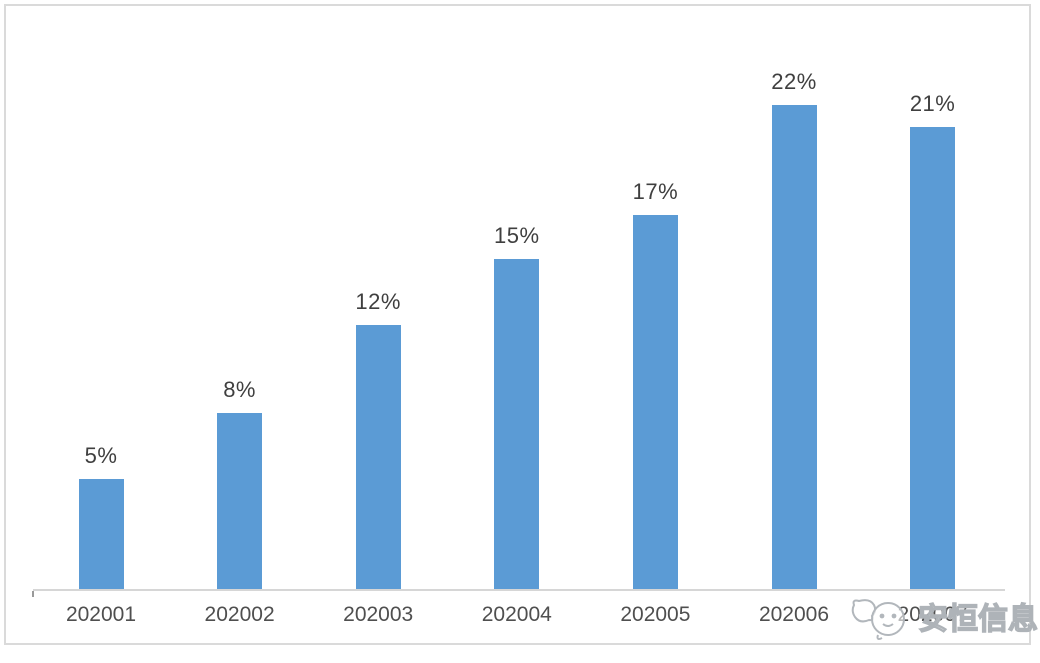 This screenshot has height=663, width=1040. Describe the element at coordinates (655, 614) in the screenshot. I see `x-tick-label-202005: 202005` at that location.